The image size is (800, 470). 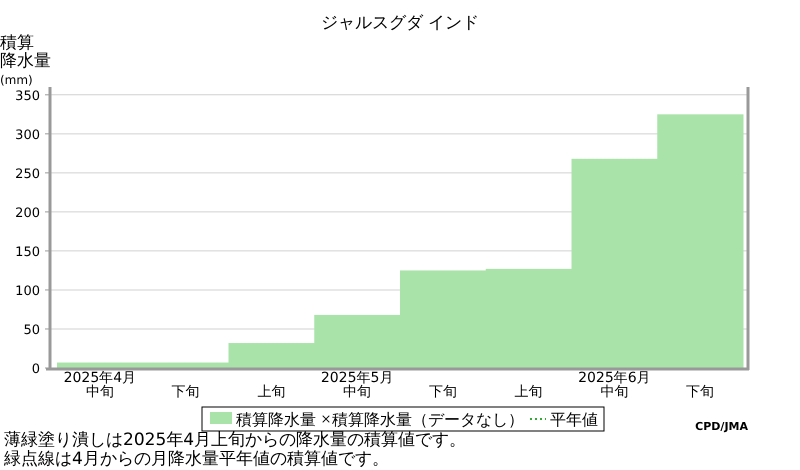 I want to click on y-tick-label: 0, so click(x=36, y=369).